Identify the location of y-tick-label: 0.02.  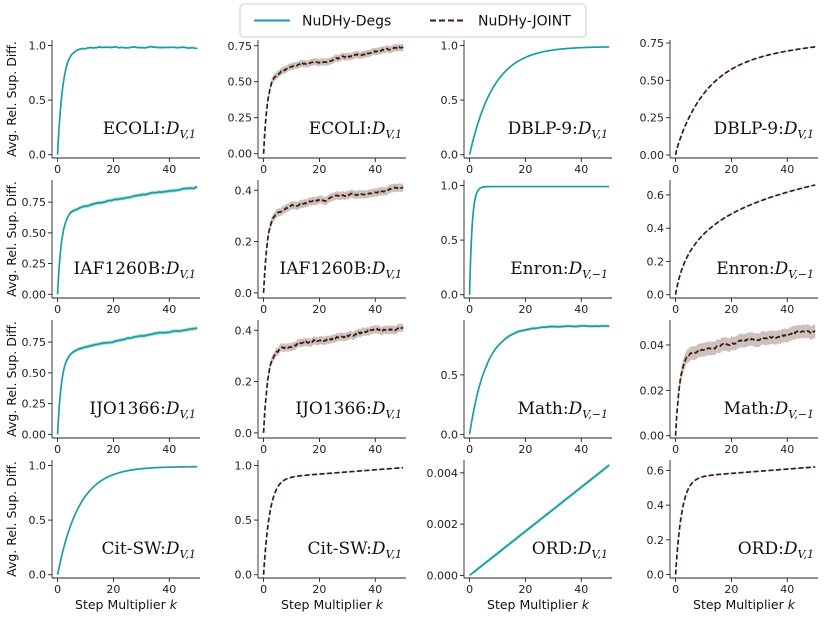
(652, 390).